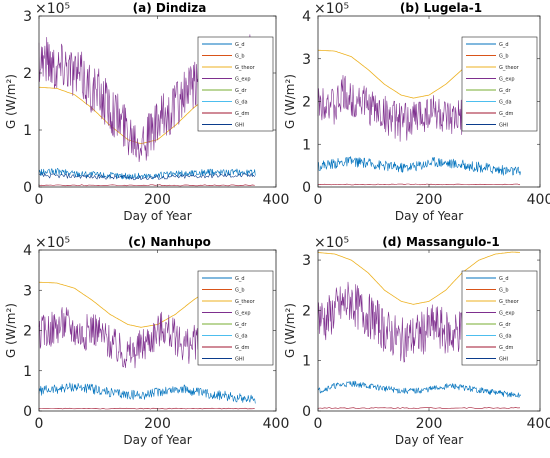 This screenshot has height=458, width=550. I want to click on panel-title: (a) Dindiza, so click(170, 8).